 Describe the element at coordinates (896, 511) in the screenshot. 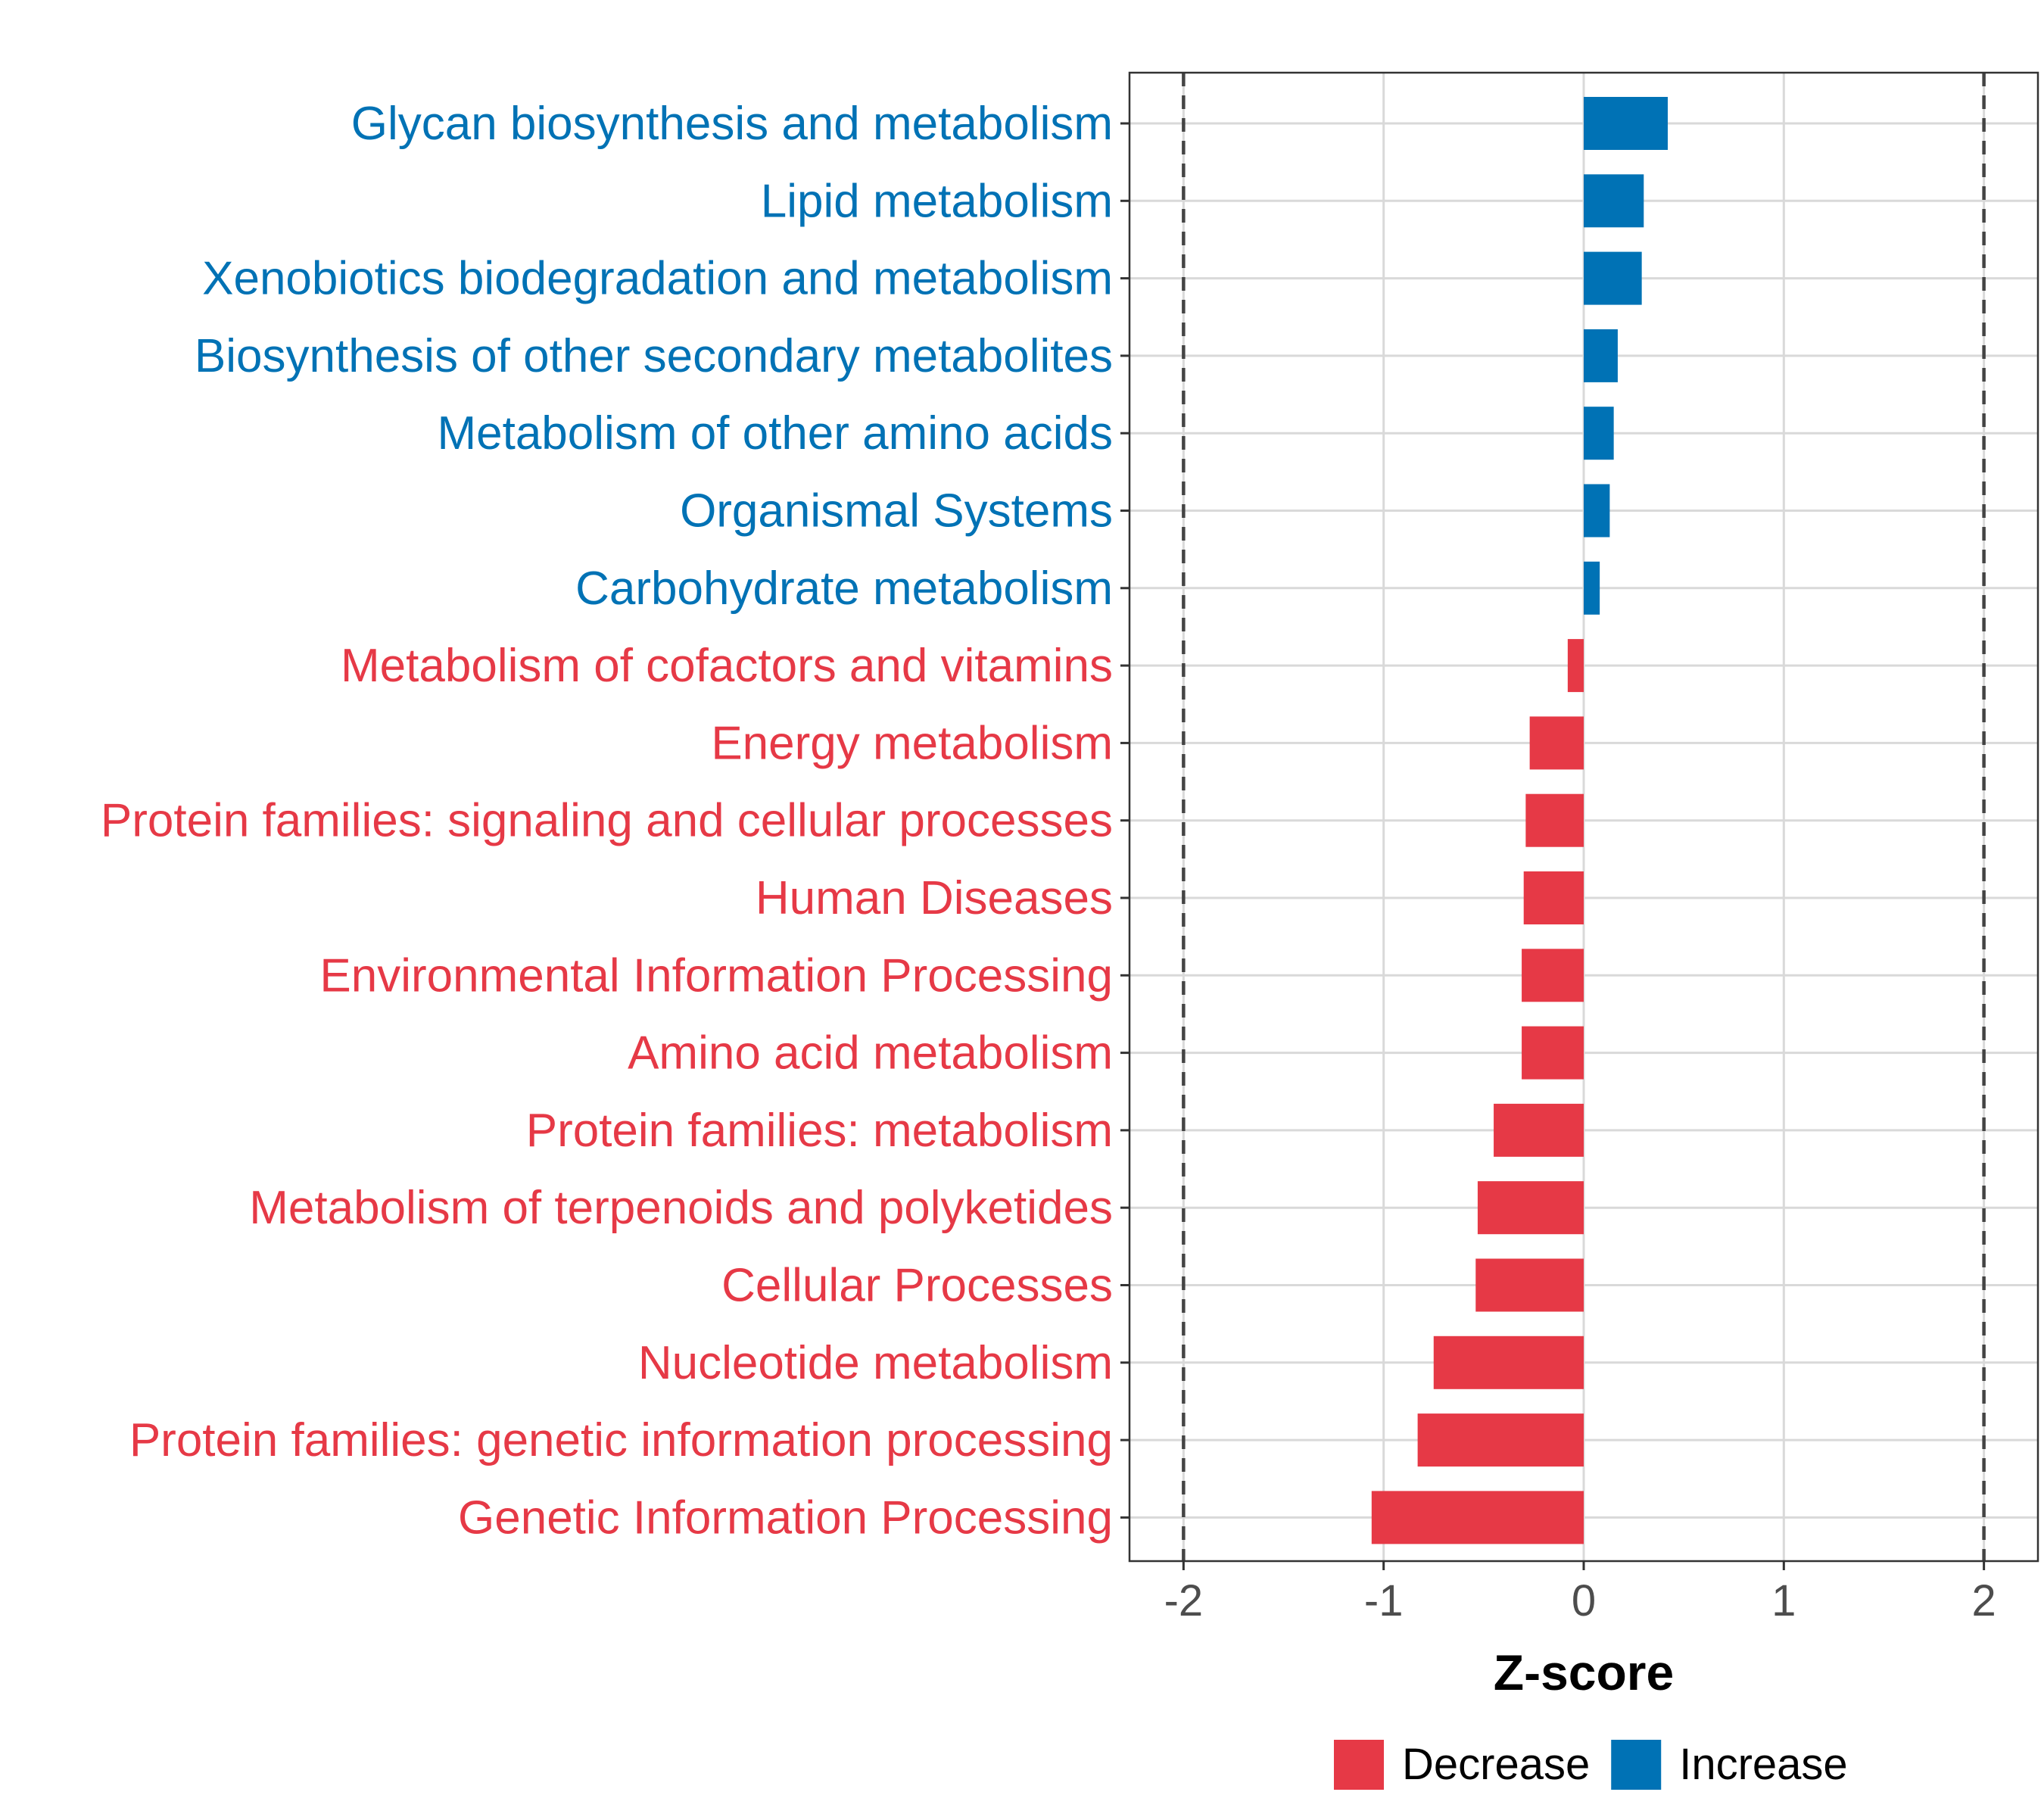

I see `category-label: Organismal Systems` at that location.